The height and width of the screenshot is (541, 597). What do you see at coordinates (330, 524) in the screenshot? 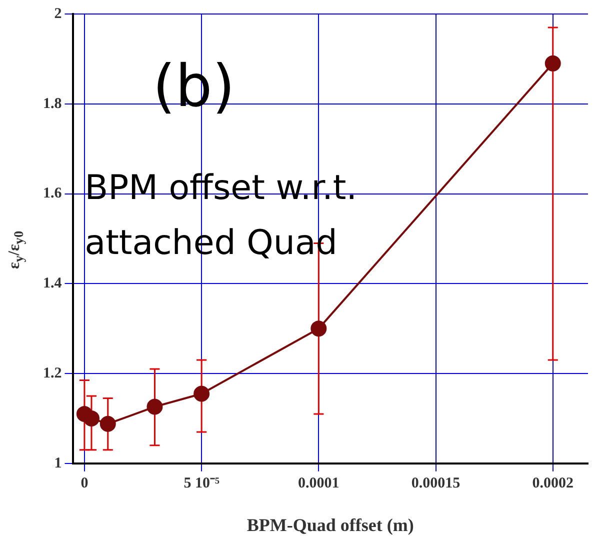
I see `x-axis-title: BPM-Quad offset (m)` at bounding box center [330, 524].